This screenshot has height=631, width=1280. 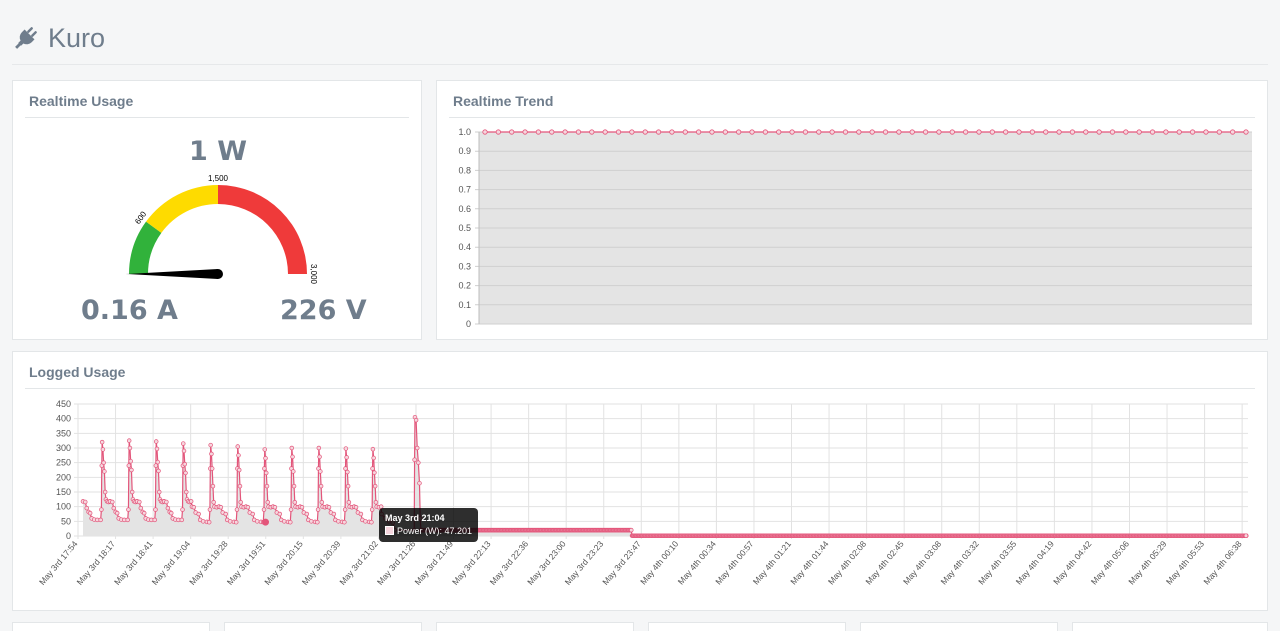 I want to click on logged-xtick-label: May 4th 01:44, so click(x=809, y=563).